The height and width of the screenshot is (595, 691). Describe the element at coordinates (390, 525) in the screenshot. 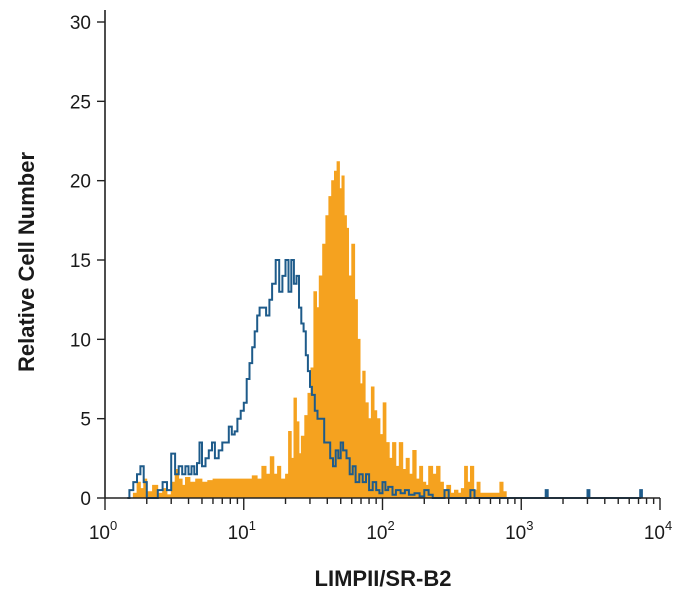

I see `x-tick-exponent: 2` at that location.